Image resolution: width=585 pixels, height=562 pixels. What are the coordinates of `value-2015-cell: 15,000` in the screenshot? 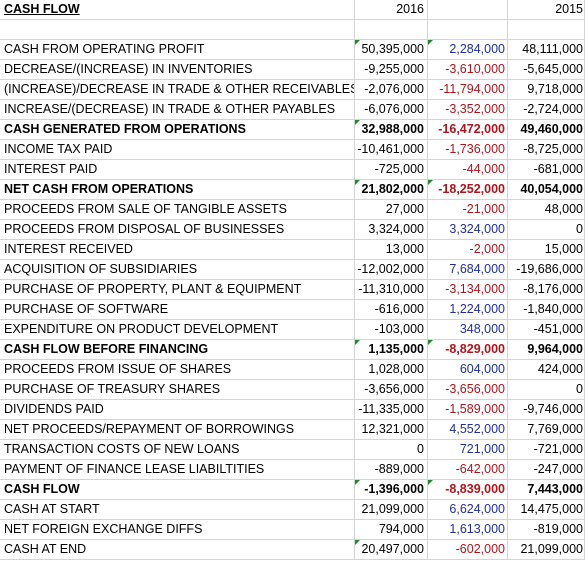 It's located at (546, 250).